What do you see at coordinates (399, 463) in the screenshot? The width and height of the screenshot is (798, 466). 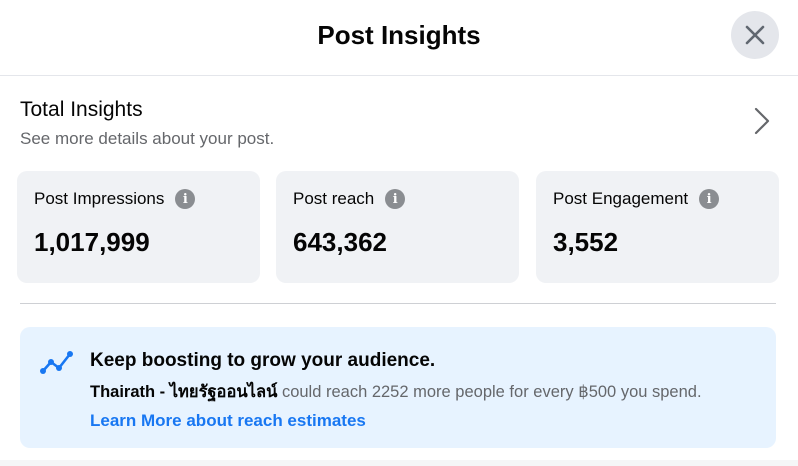 I see `bottom-strip` at bounding box center [399, 463].